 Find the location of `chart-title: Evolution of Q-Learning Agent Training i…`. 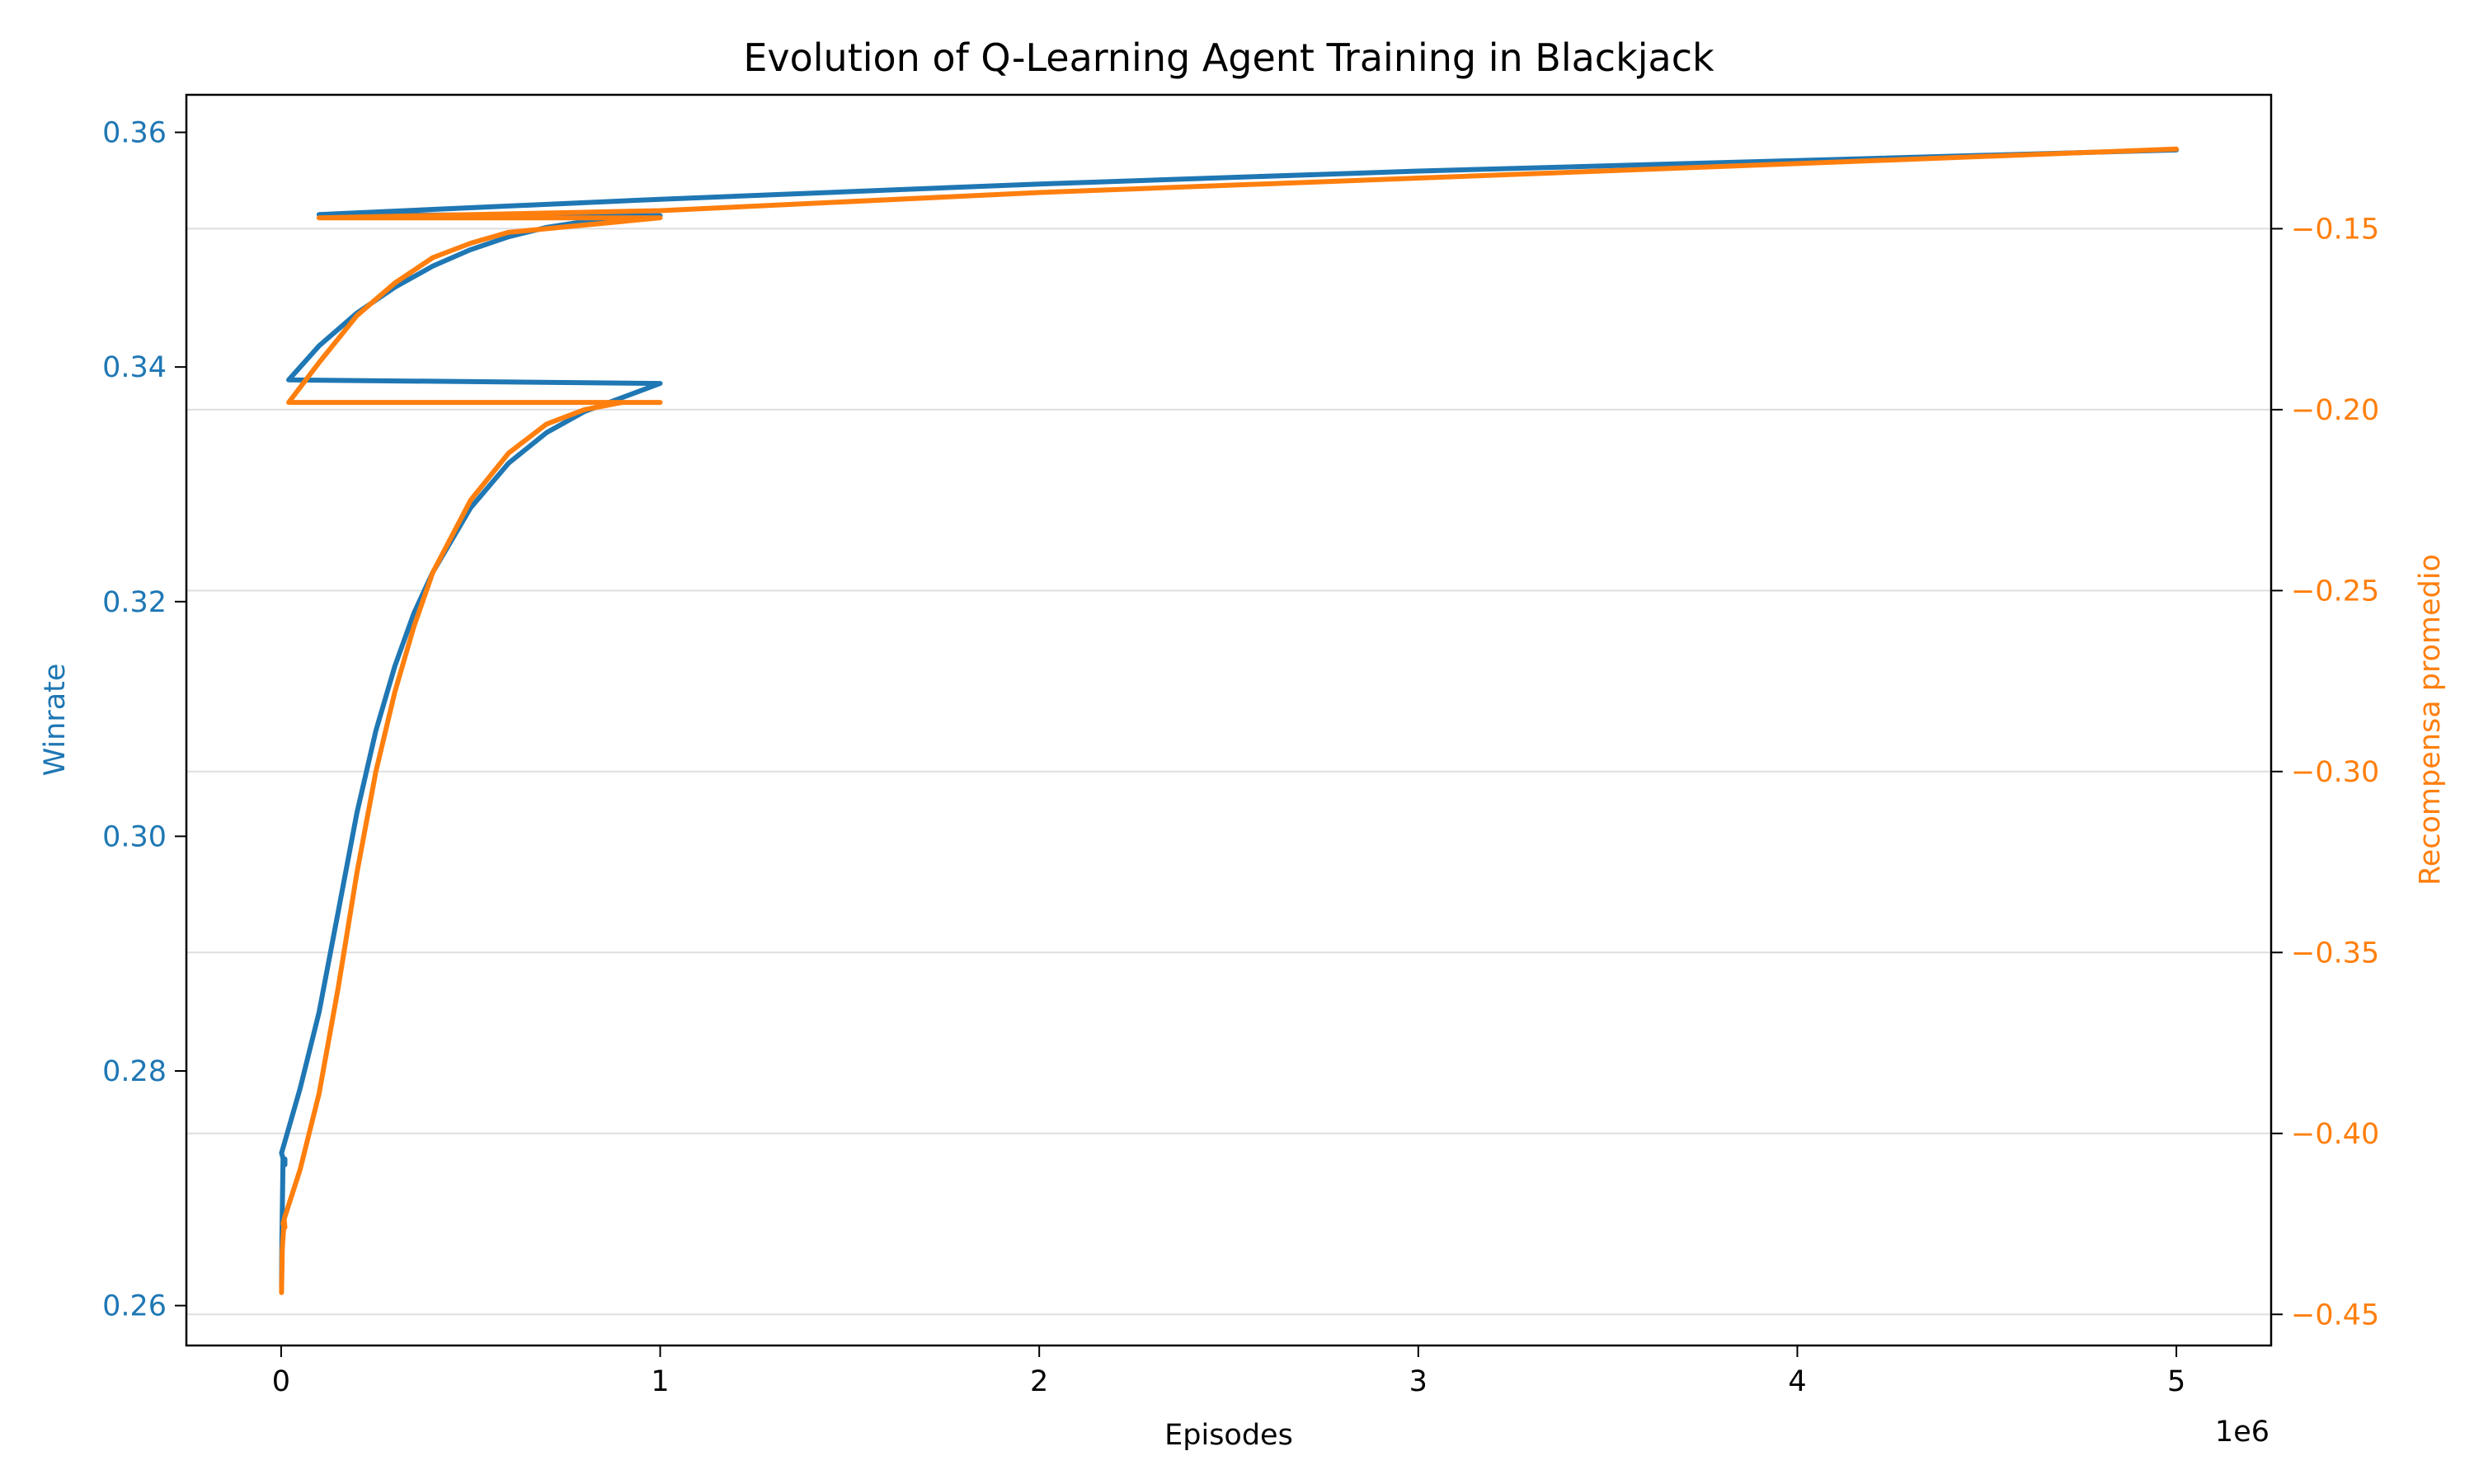

chart-title: Evolution of Q-Learning Agent Training i… is located at coordinates (1228, 58).